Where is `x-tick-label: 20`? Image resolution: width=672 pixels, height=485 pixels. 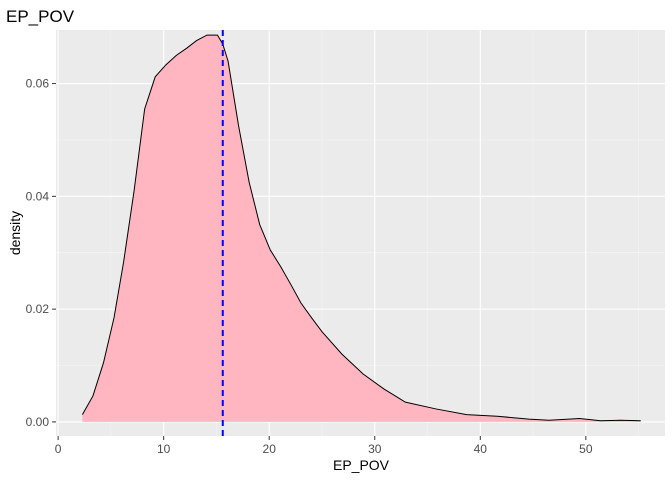
x-tick-label: 20 is located at coordinates (270, 449).